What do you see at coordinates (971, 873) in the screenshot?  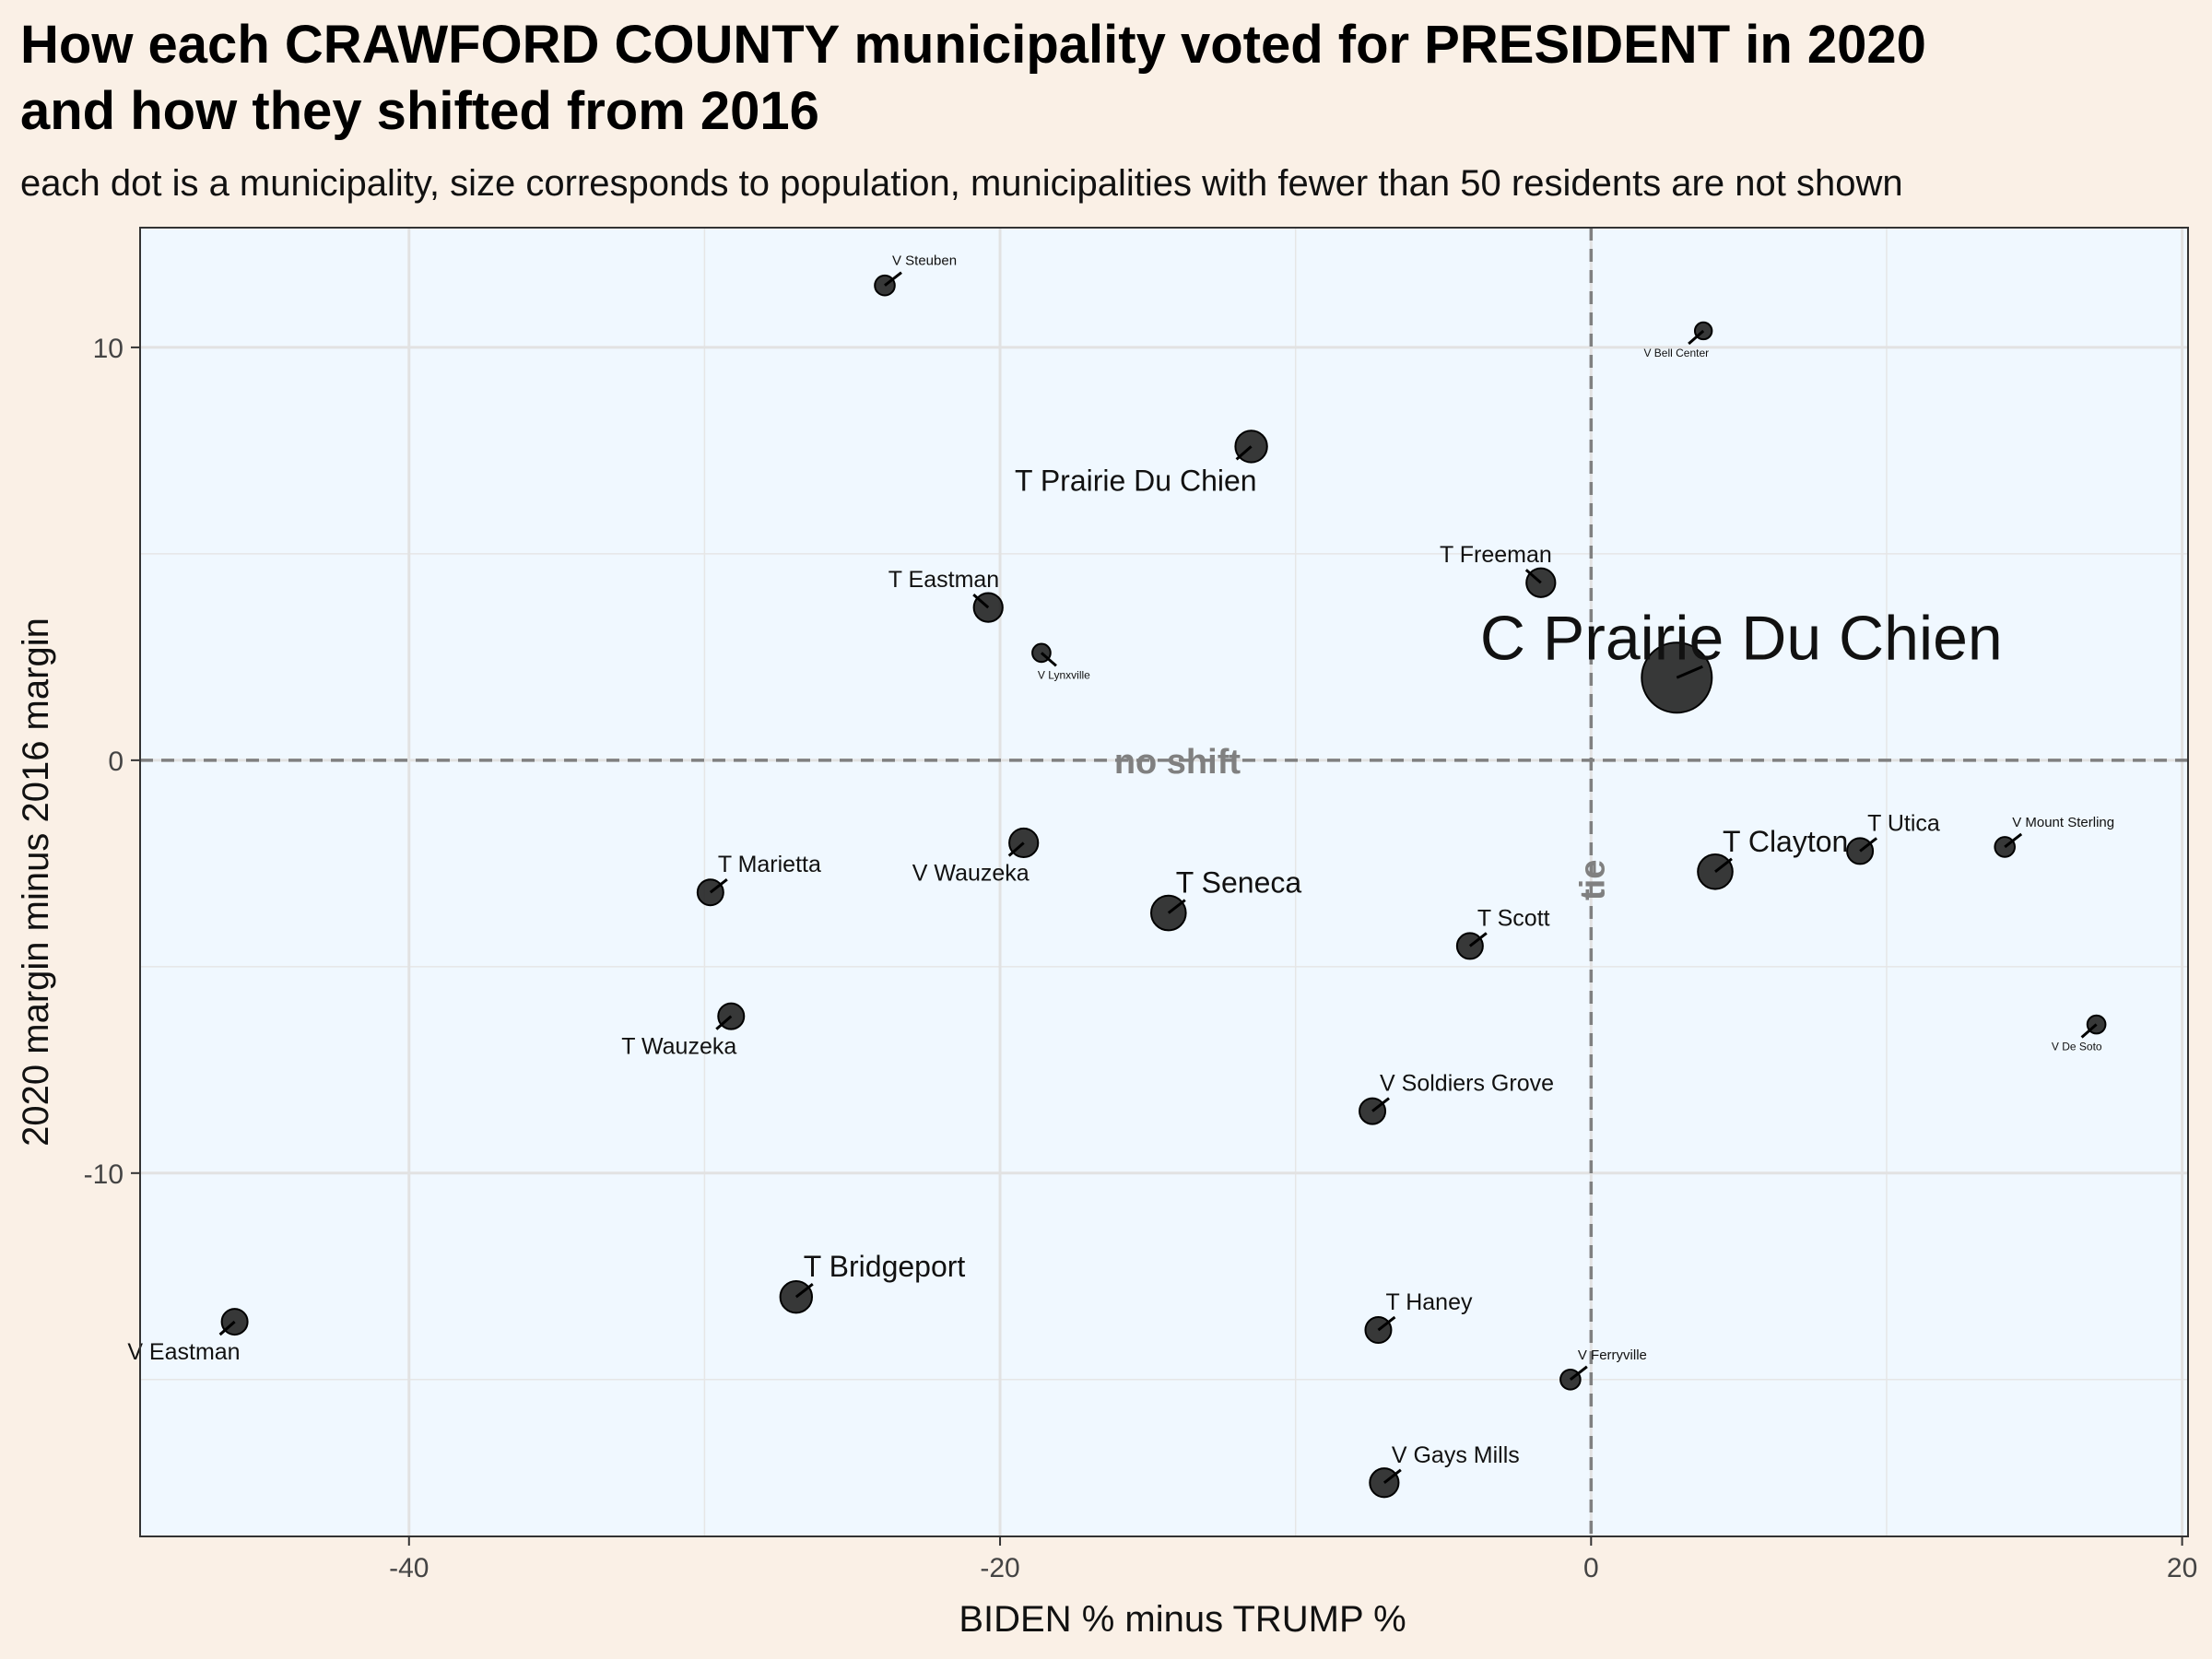 I see `point-label-v-wauzeka: V Wauzeka` at bounding box center [971, 873].